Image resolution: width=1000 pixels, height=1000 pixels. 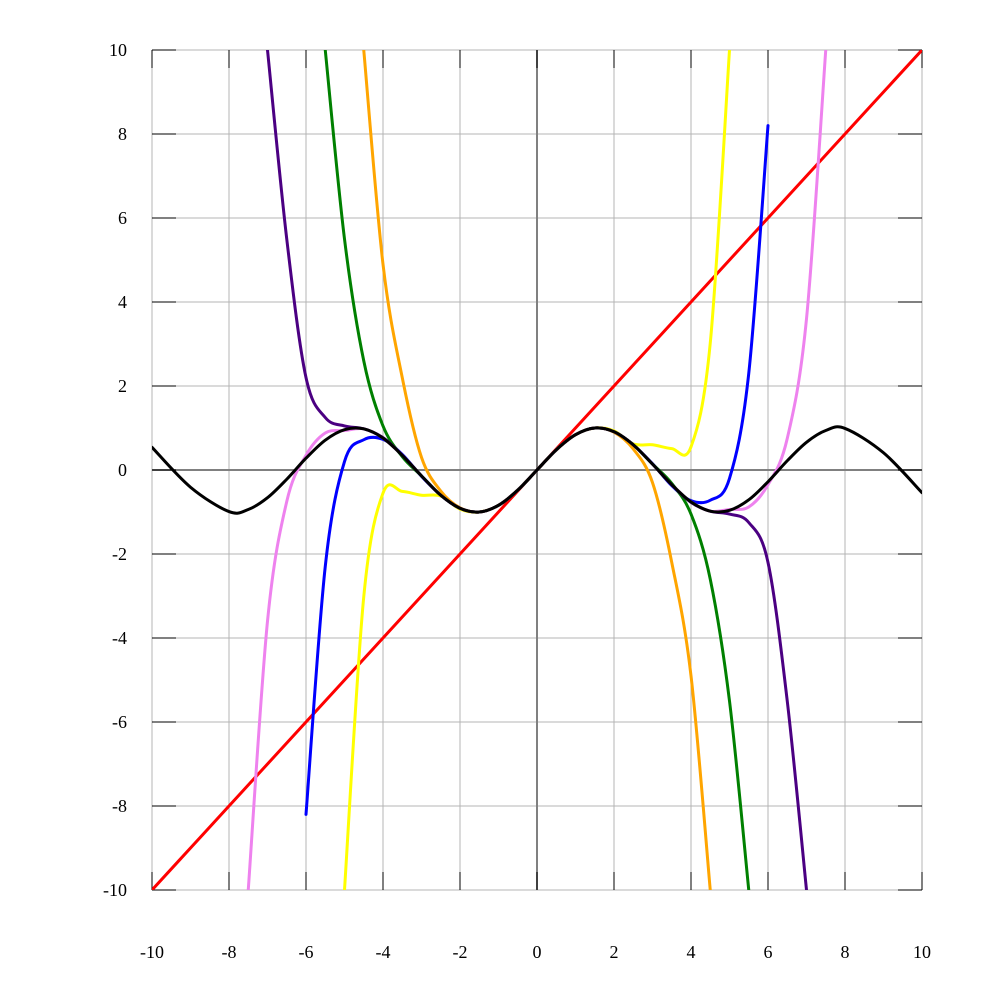 What do you see at coordinates (119, 638) in the screenshot?
I see `y-tick-label: -4` at bounding box center [119, 638].